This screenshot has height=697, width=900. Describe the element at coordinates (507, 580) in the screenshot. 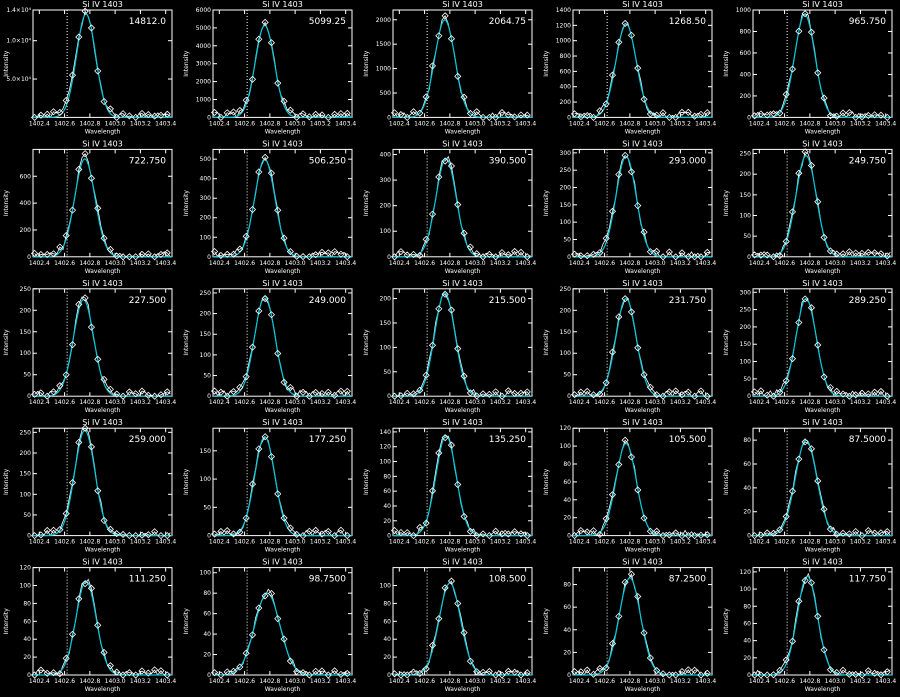

I see `panel-value-label: 108.500` at that location.